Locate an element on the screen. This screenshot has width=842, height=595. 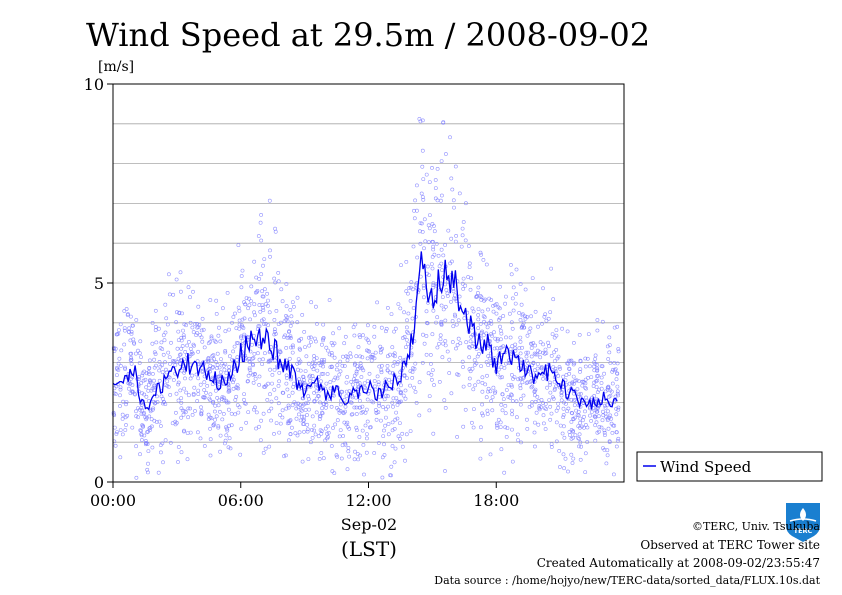
terc-logo: TERC is located at coordinates (803, 522).